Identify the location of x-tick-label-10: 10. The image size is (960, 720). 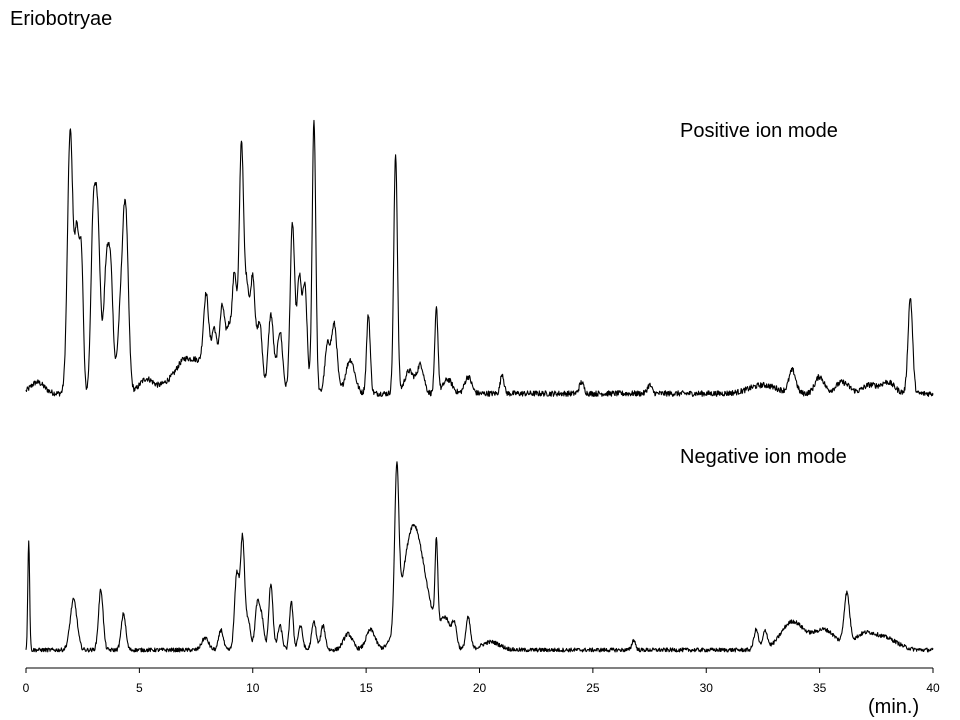
(253, 688).